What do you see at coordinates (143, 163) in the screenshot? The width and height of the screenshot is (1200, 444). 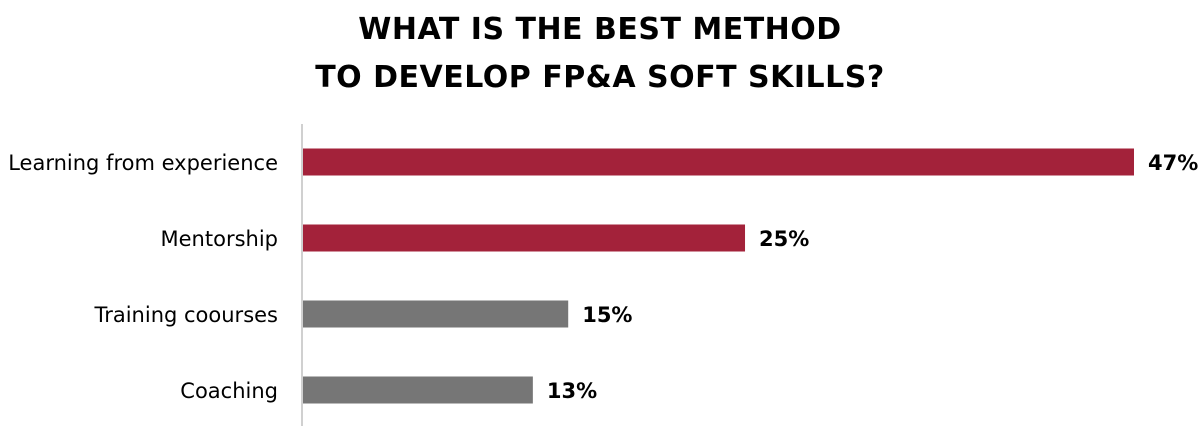 I see `category-label-1: Learning from experience` at bounding box center [143, 163].